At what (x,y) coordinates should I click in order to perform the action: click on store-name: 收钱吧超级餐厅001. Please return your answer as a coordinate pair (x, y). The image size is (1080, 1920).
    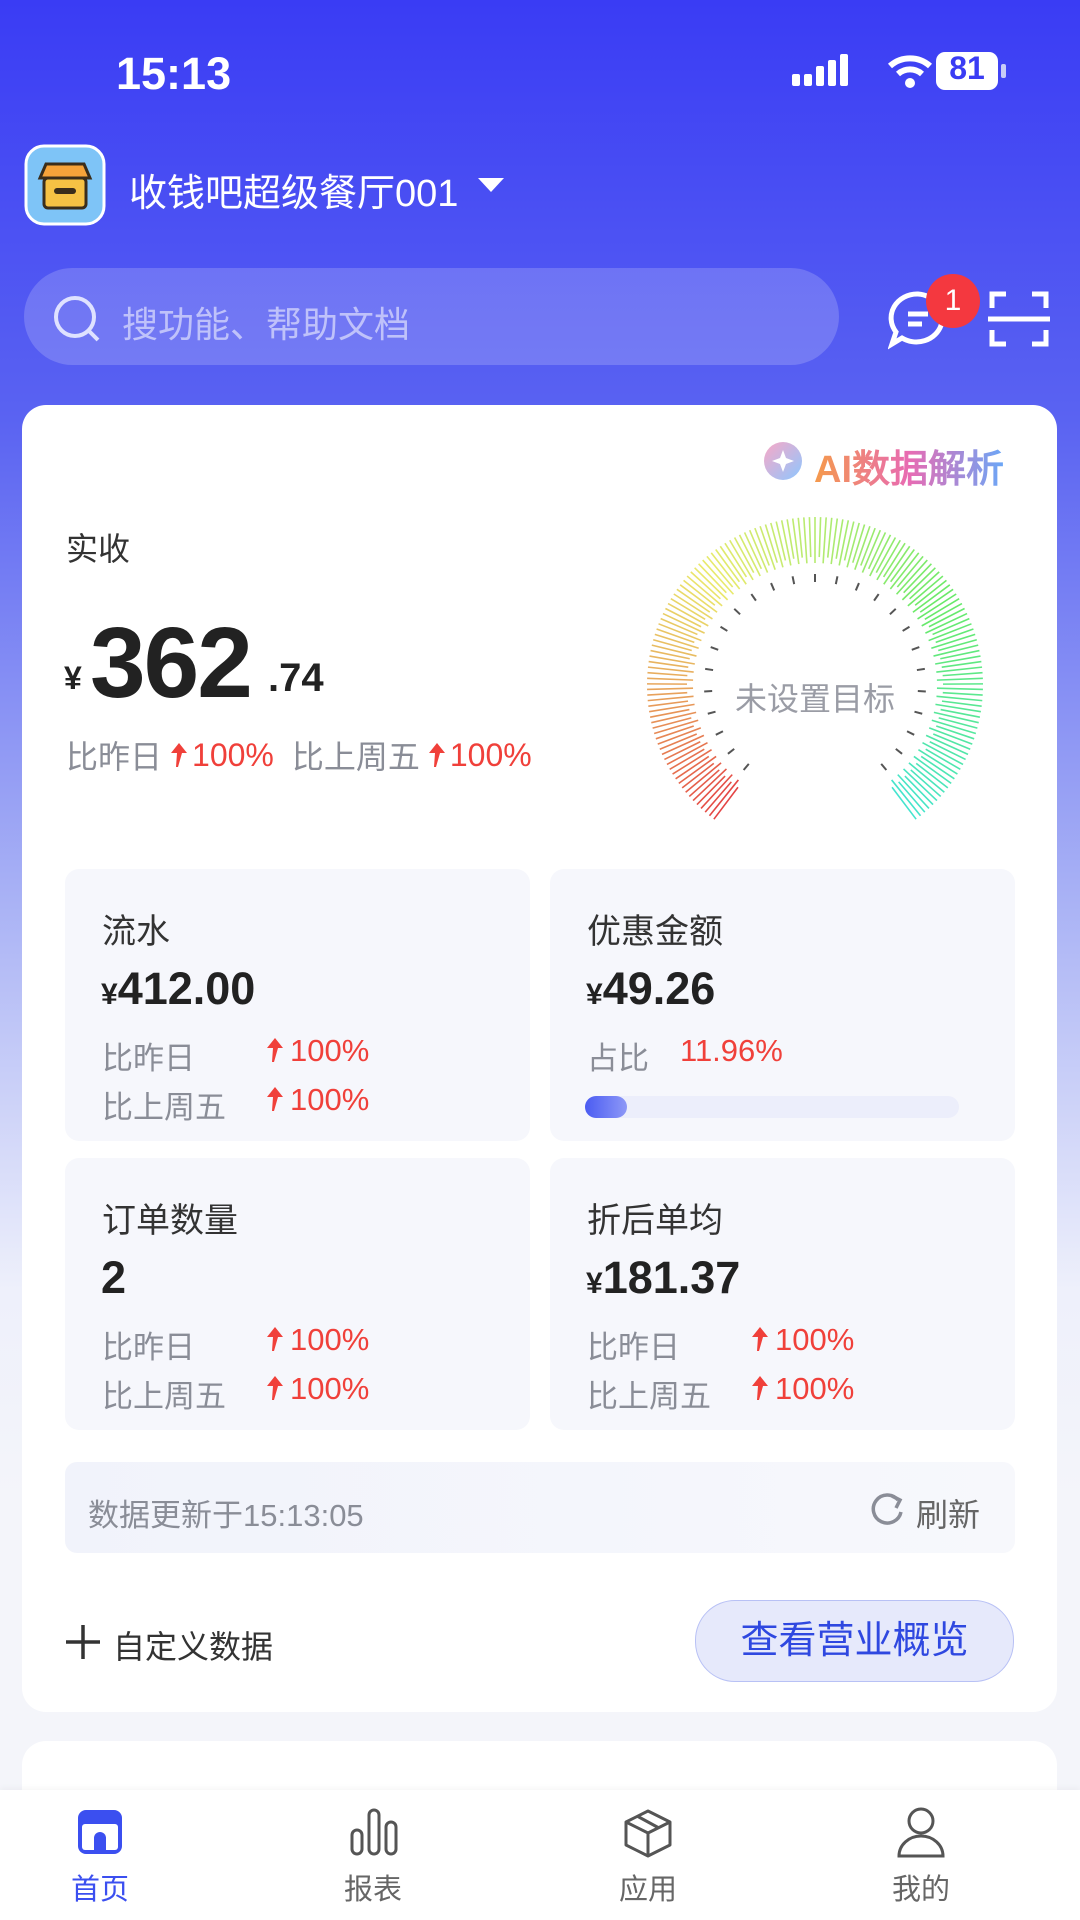
    Looking at the image, I should click on (294, 194).